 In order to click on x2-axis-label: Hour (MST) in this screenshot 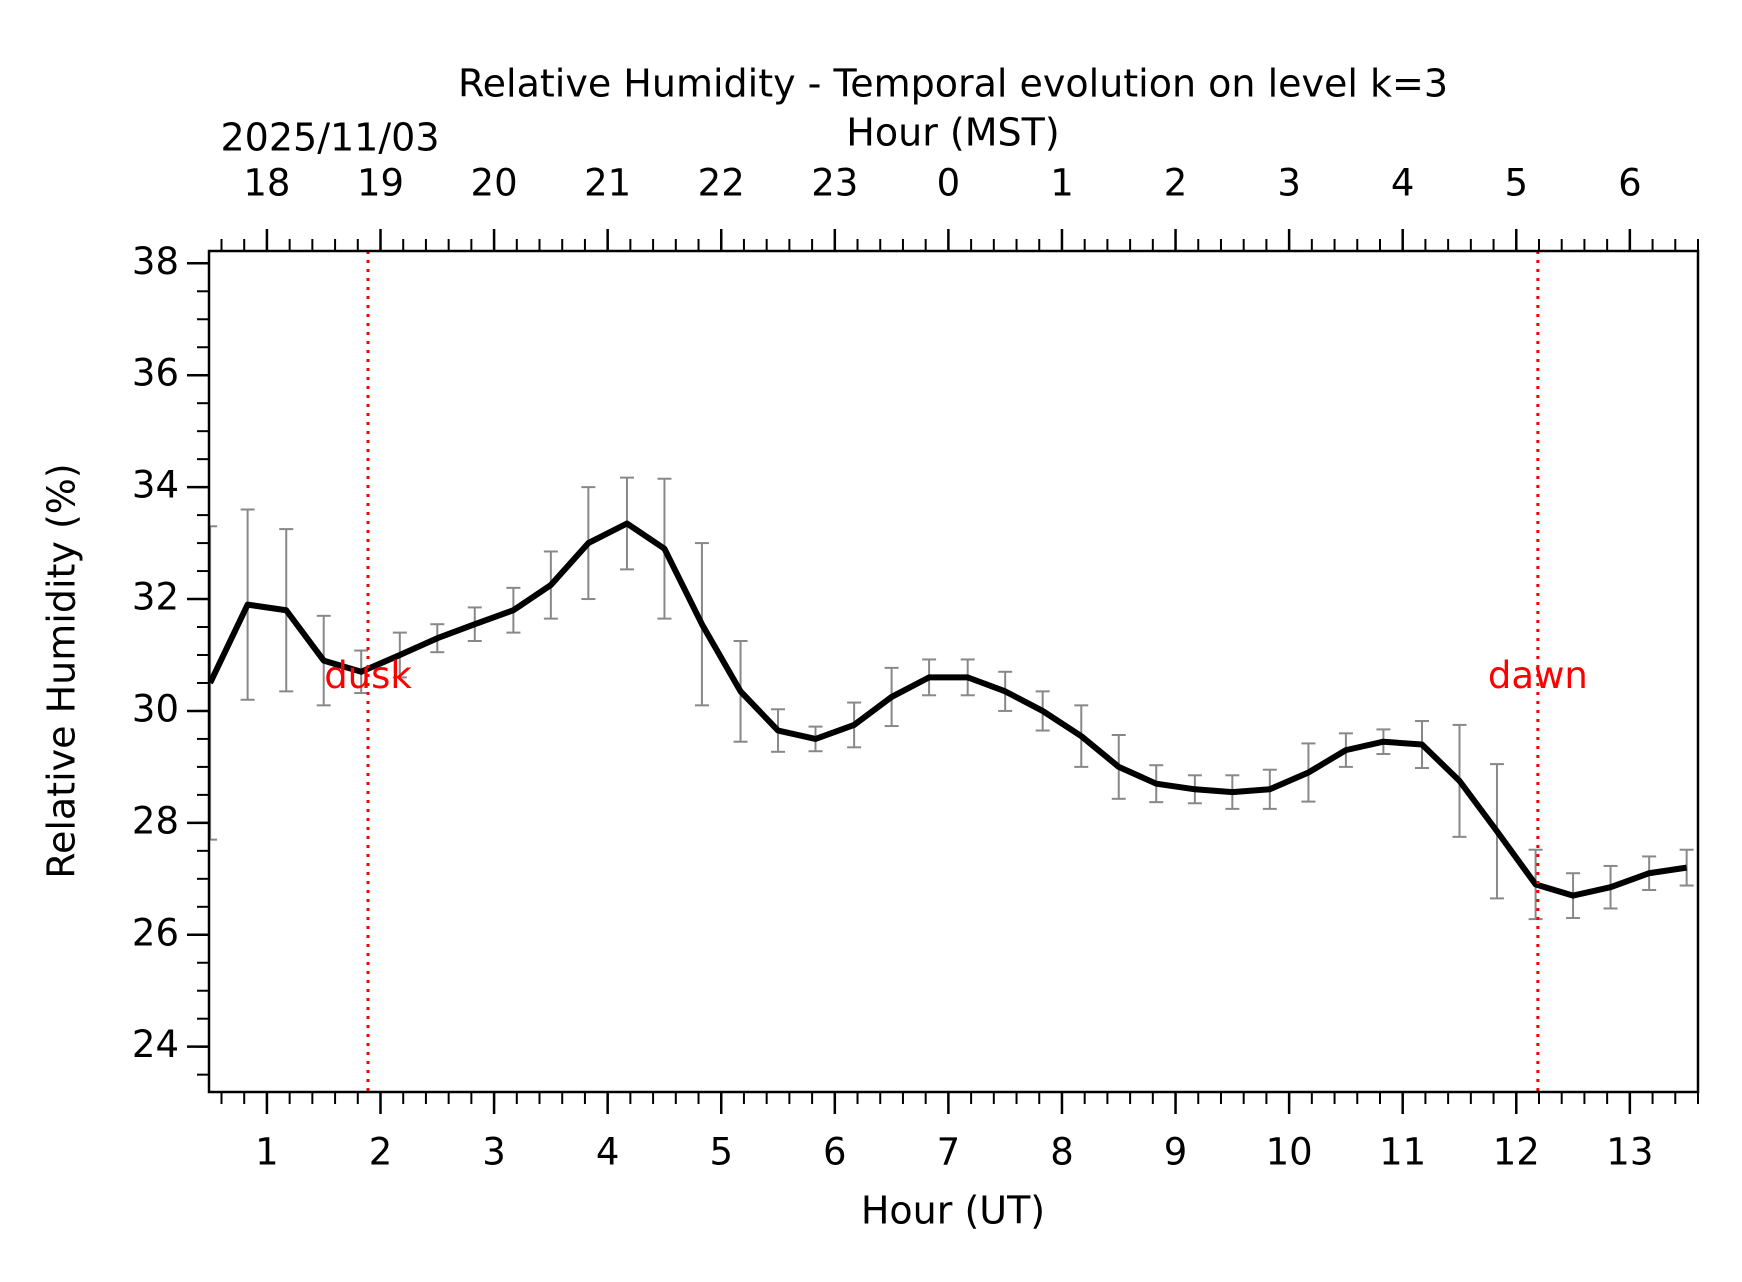, I will do `click(952, 133)`.